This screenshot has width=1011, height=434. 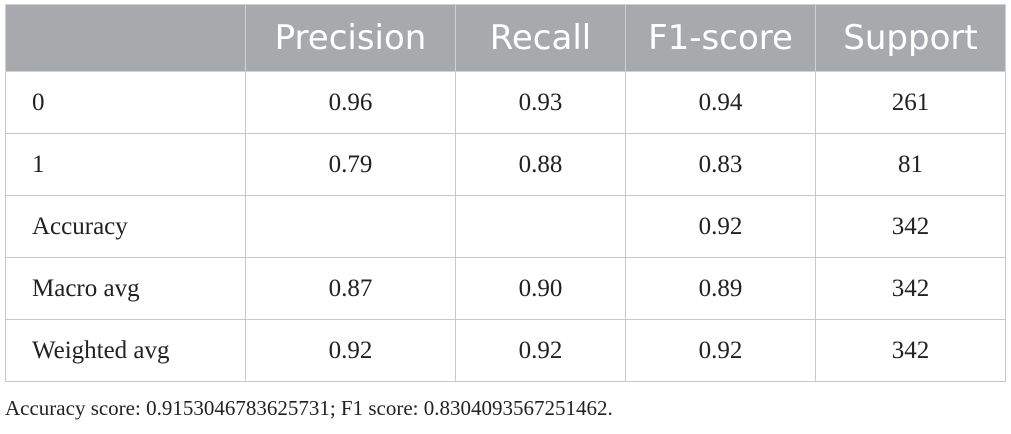 What do you see at coordinates (350, 288) in the screenshot?
I see `cell: 0.87` at bounding box center [350, 288].